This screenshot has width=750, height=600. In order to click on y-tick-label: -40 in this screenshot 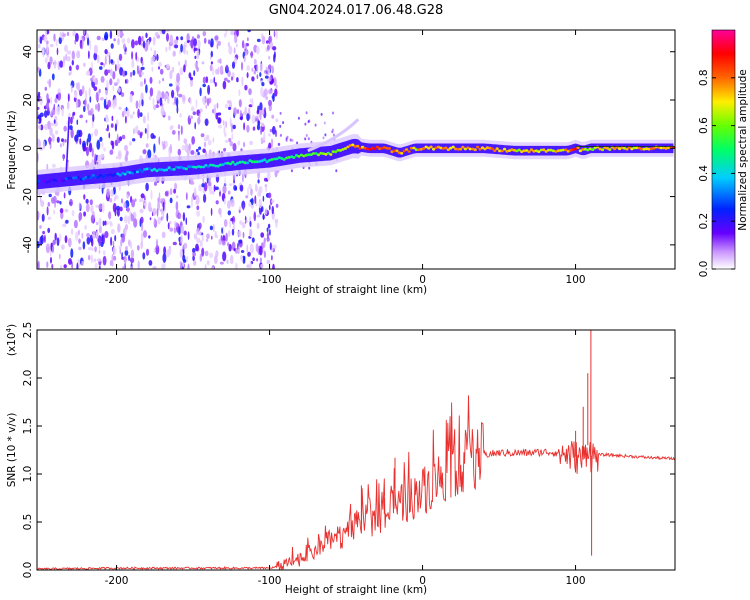, I will do `click(28, 244)`.